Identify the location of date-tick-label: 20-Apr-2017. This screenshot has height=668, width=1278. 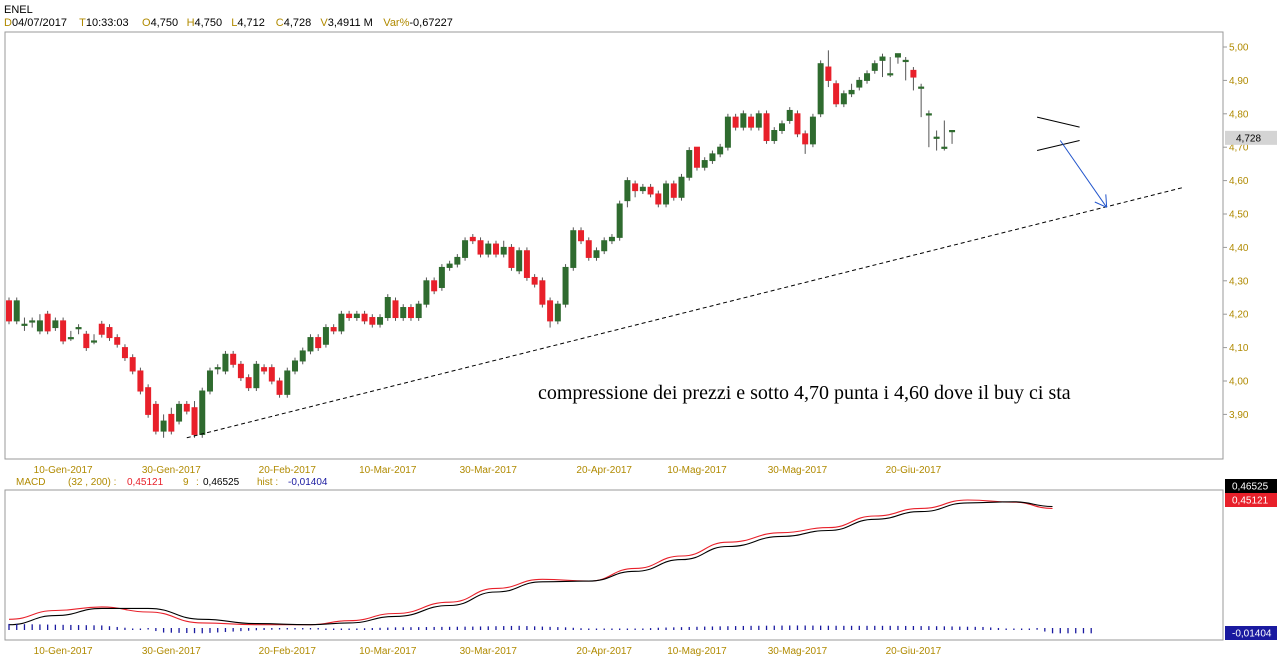
(604, 651).